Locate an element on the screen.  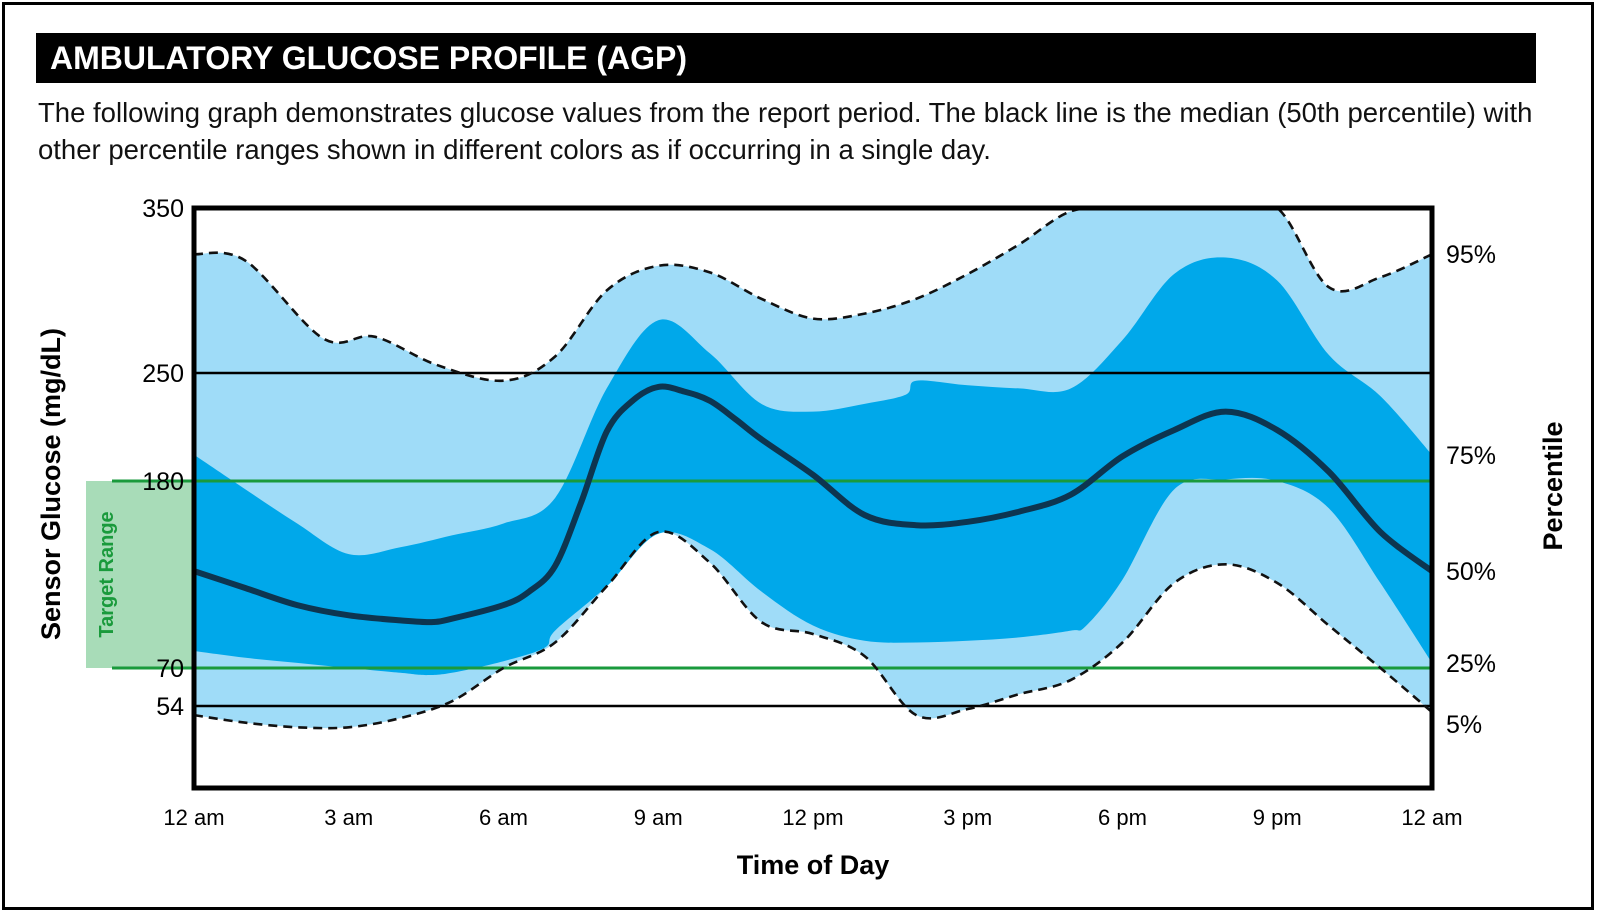
percentile-label-5: 5% is located at coordinates (1464, 725).